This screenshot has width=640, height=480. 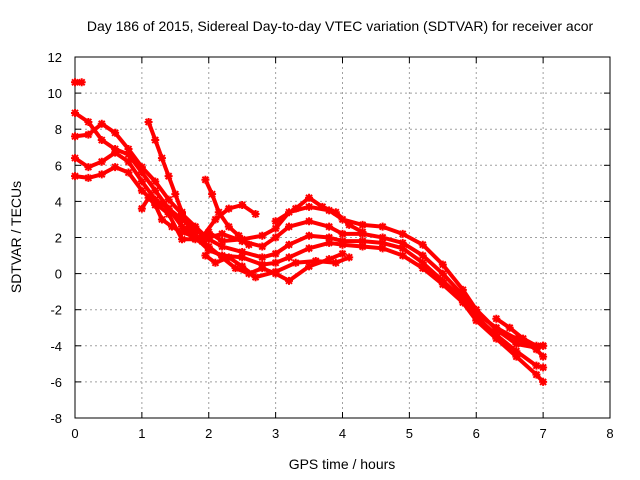 I want to click on y-tick-label: 12, so click(x=55, y=57).